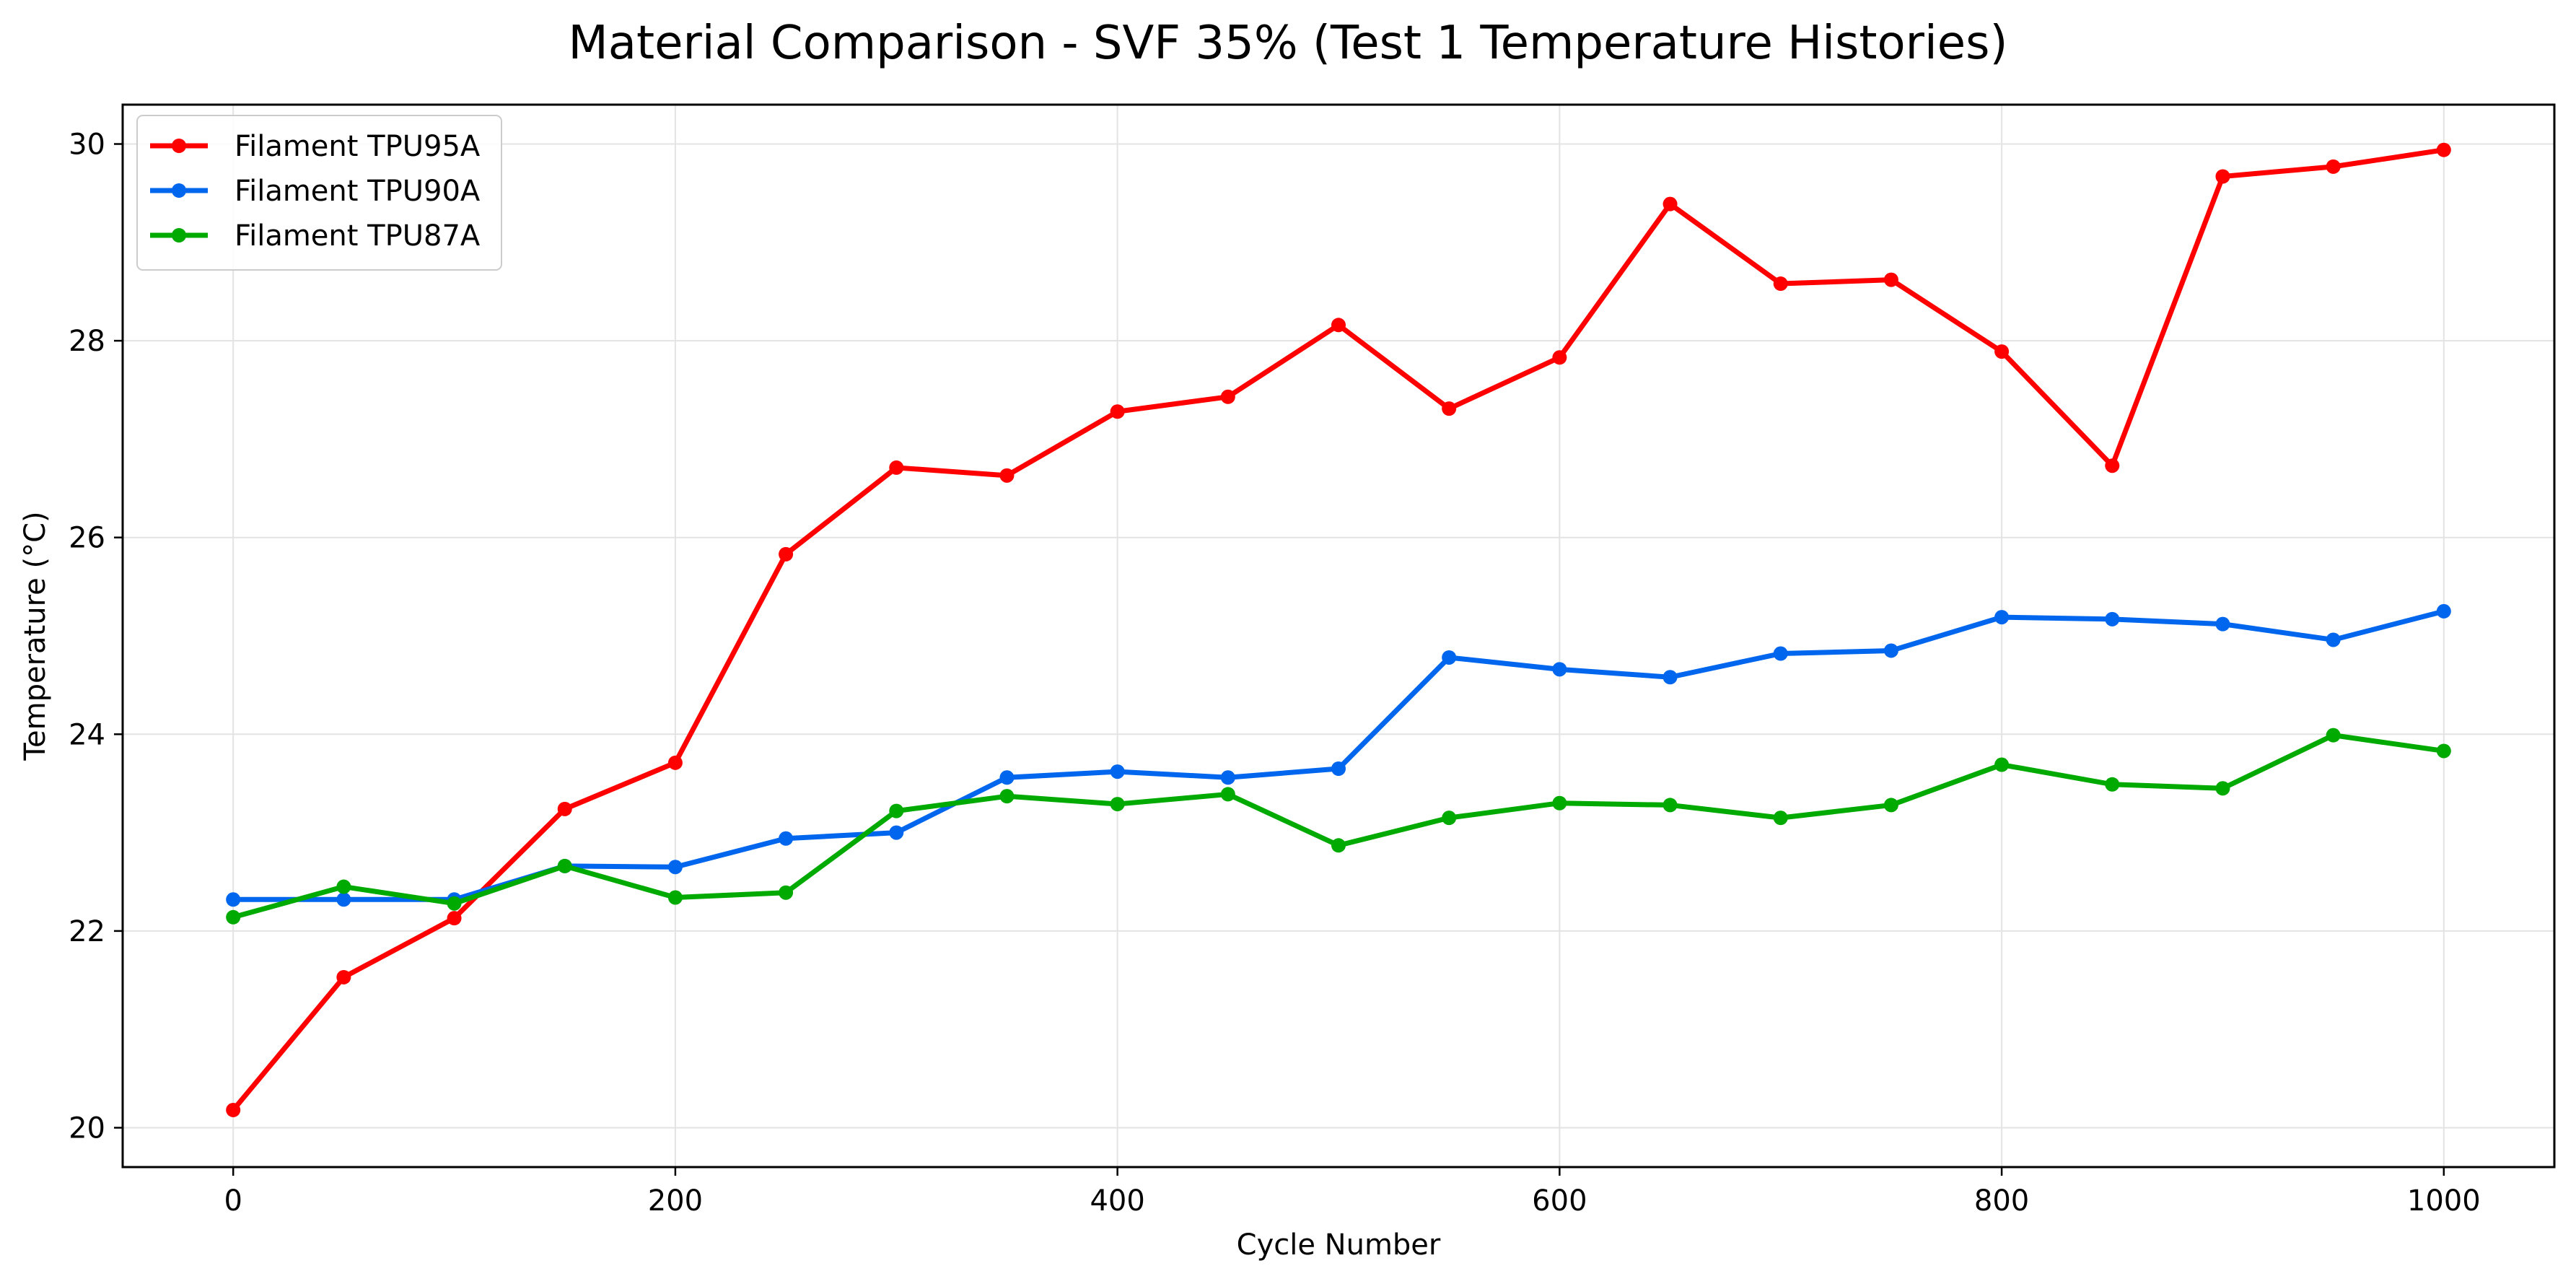 This screenshot has height=1284, width=2576. Describe the element at coordinates (87, 341) in the screenshot. I see `y-tick-label: 28` at that location.